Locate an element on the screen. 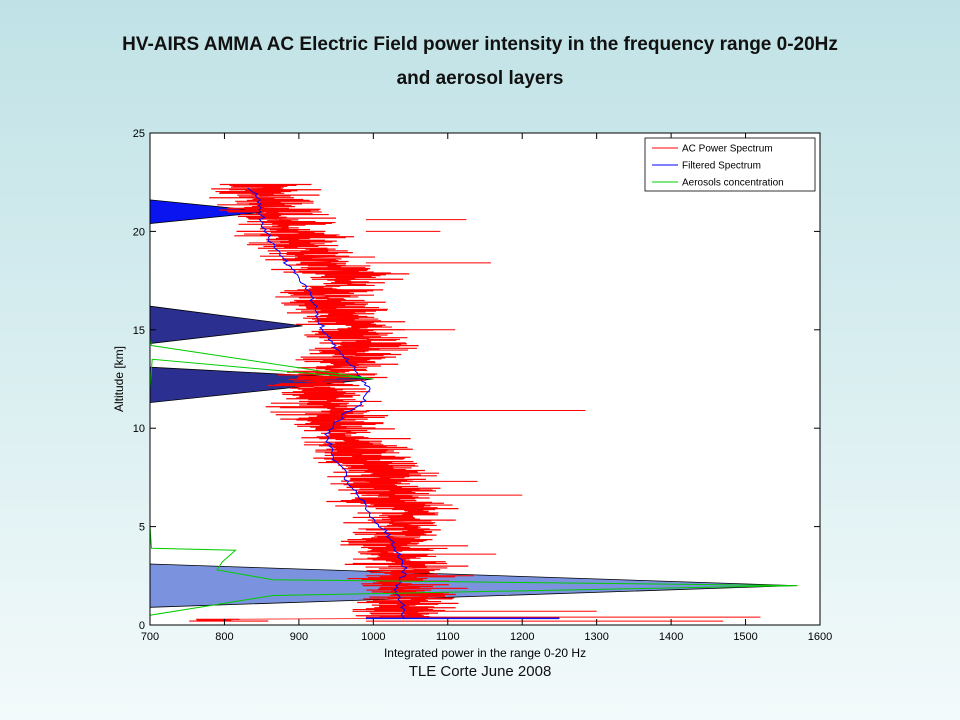 Image resolution: width=960 pixels, height=720 pixels. y-tick-label: 15 is located at coordinates (139, 331).